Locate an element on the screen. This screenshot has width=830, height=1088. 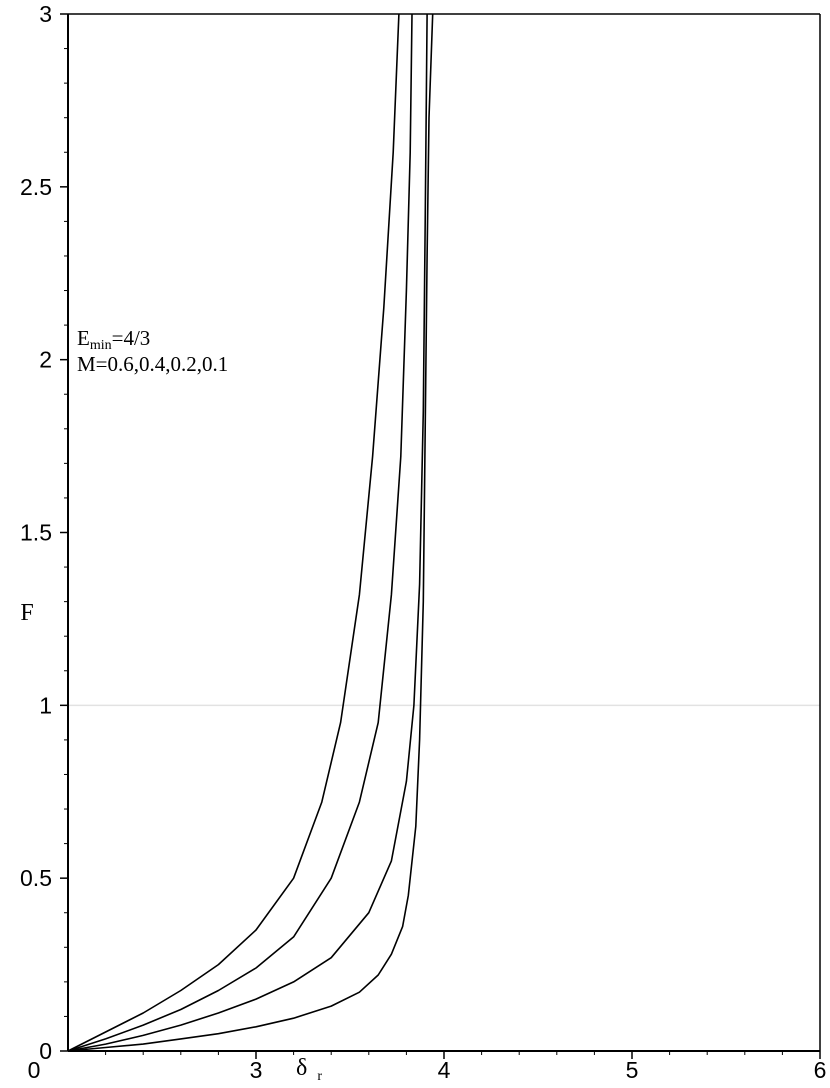
annotation-emin-main: E is located at coordinates (83, 338).